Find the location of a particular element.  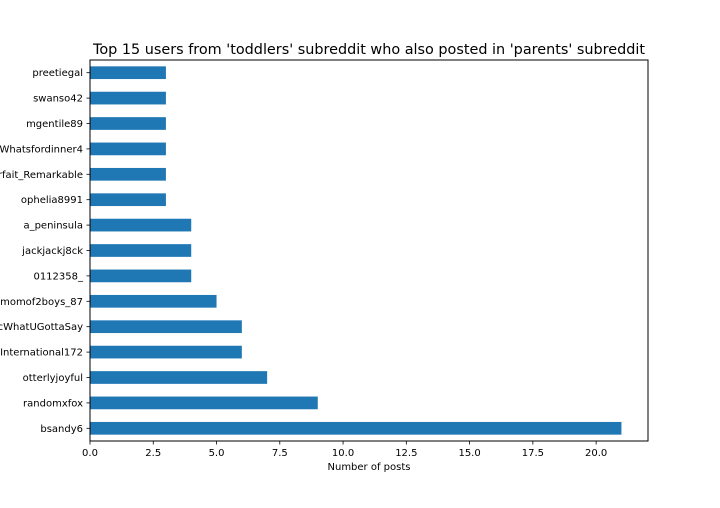

bar-otterlyjoyful is located at coordinates (179, 377).